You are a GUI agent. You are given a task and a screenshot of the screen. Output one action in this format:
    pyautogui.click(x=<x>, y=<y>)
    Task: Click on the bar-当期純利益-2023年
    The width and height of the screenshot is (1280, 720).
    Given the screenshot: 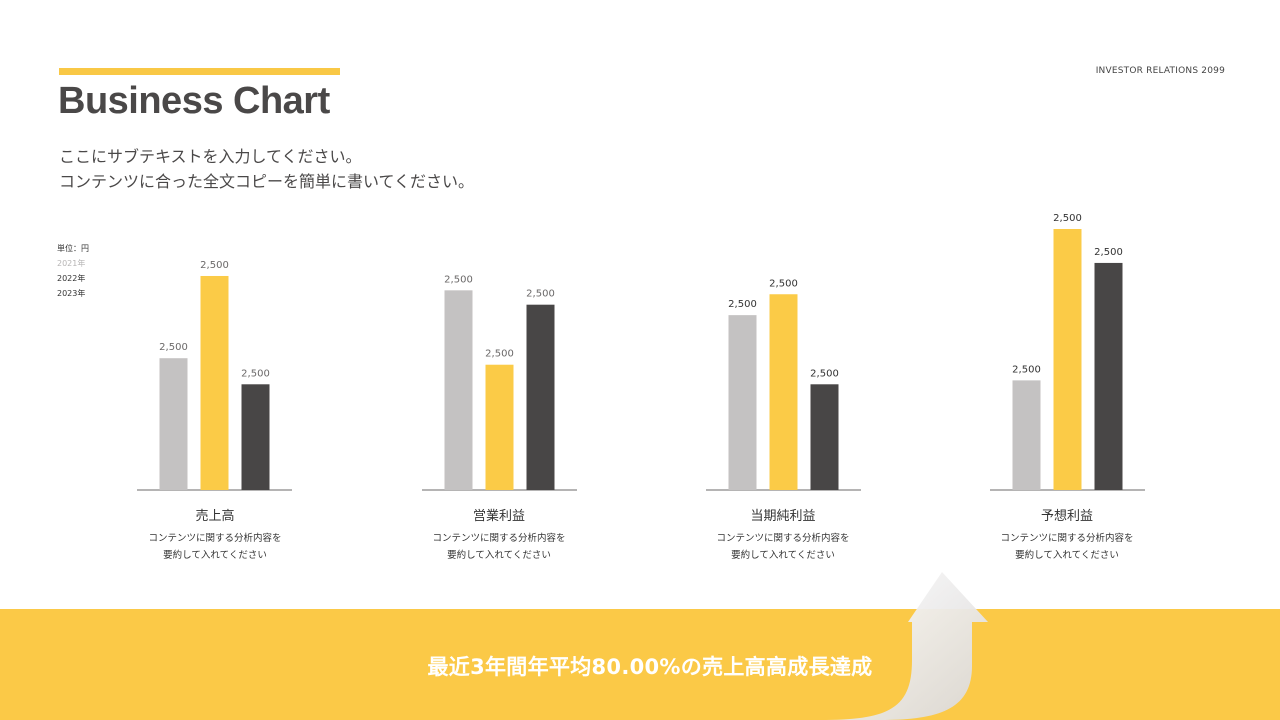 What is the action you would take?
    pyautogui.click(x=824, y=437)
    